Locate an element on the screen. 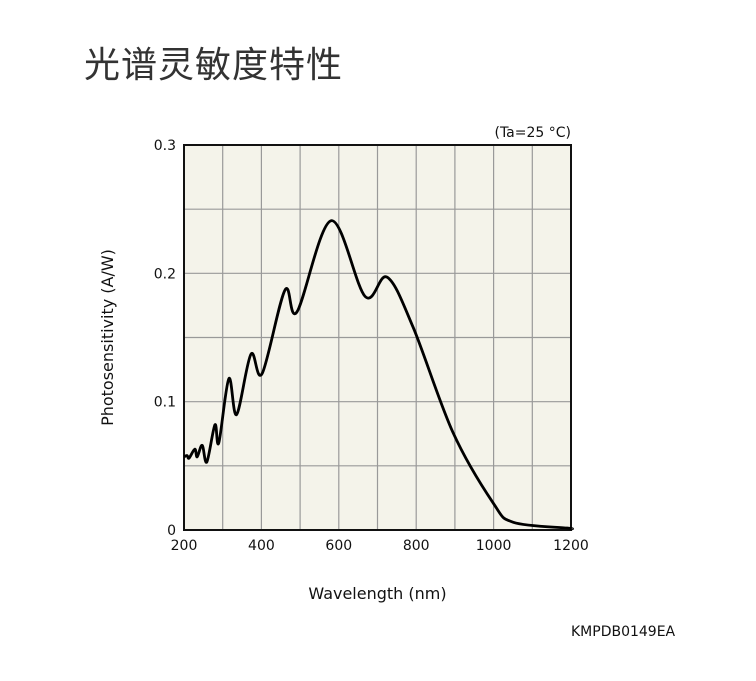  y-tick-label: 0.2 is located at coordinates (165, 274).